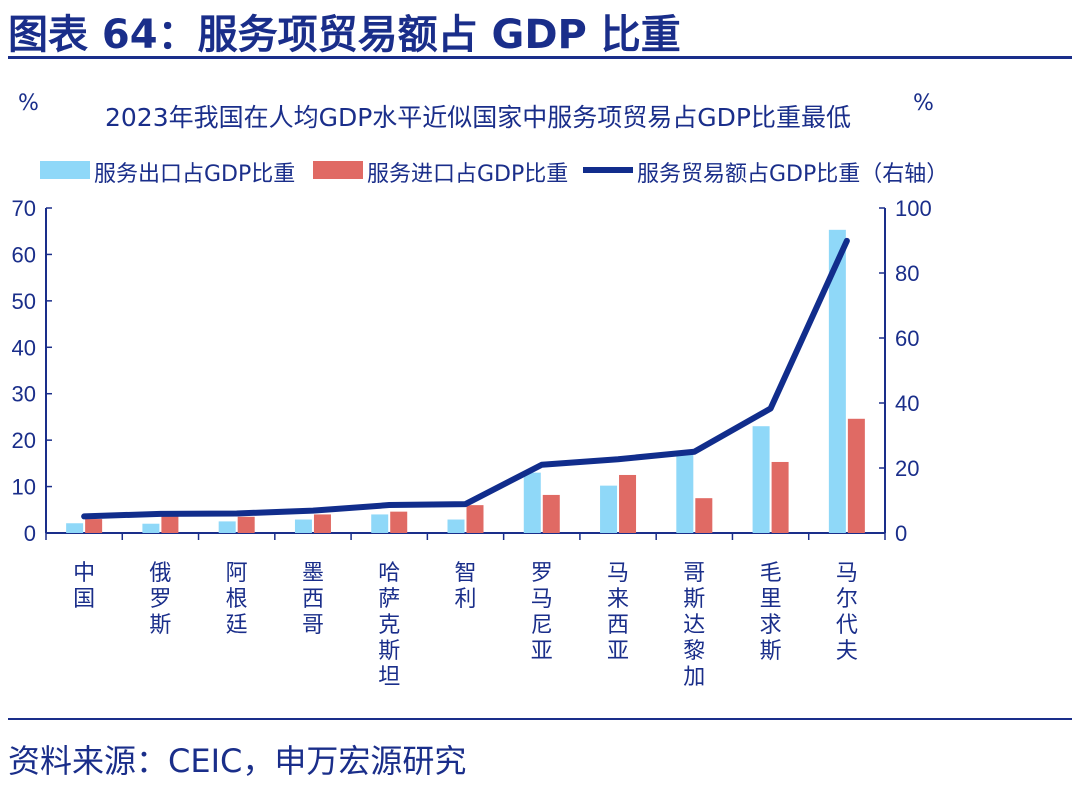  I want to click on y-right-tick-label: 100, so click(913, 208).